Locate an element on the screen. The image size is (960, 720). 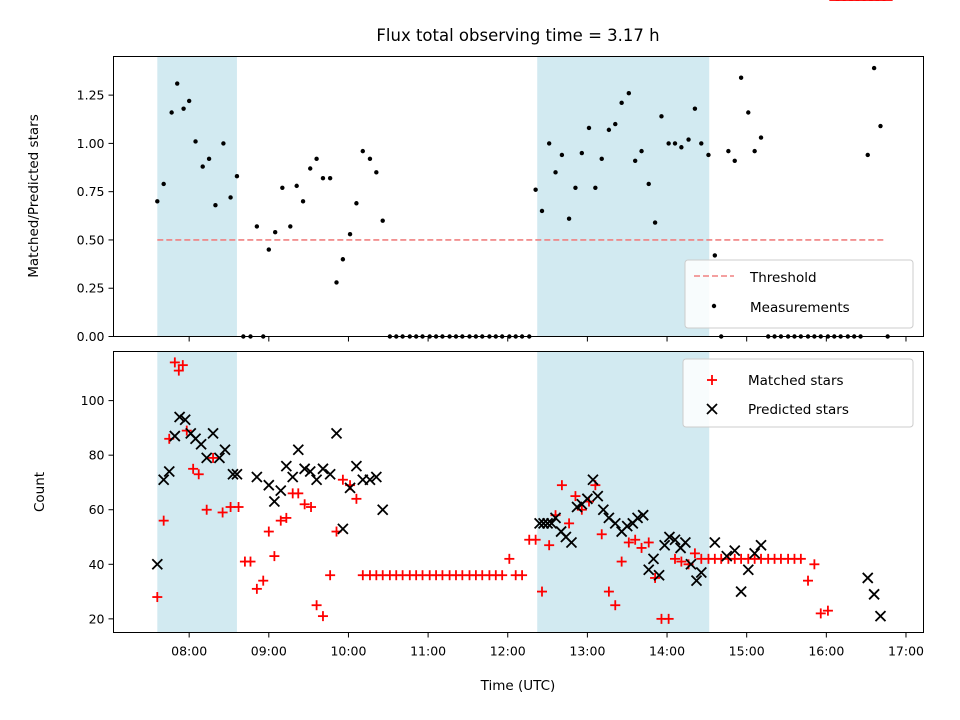
bottom-y-tick-label: 80 is located at coordinates (97, 455).